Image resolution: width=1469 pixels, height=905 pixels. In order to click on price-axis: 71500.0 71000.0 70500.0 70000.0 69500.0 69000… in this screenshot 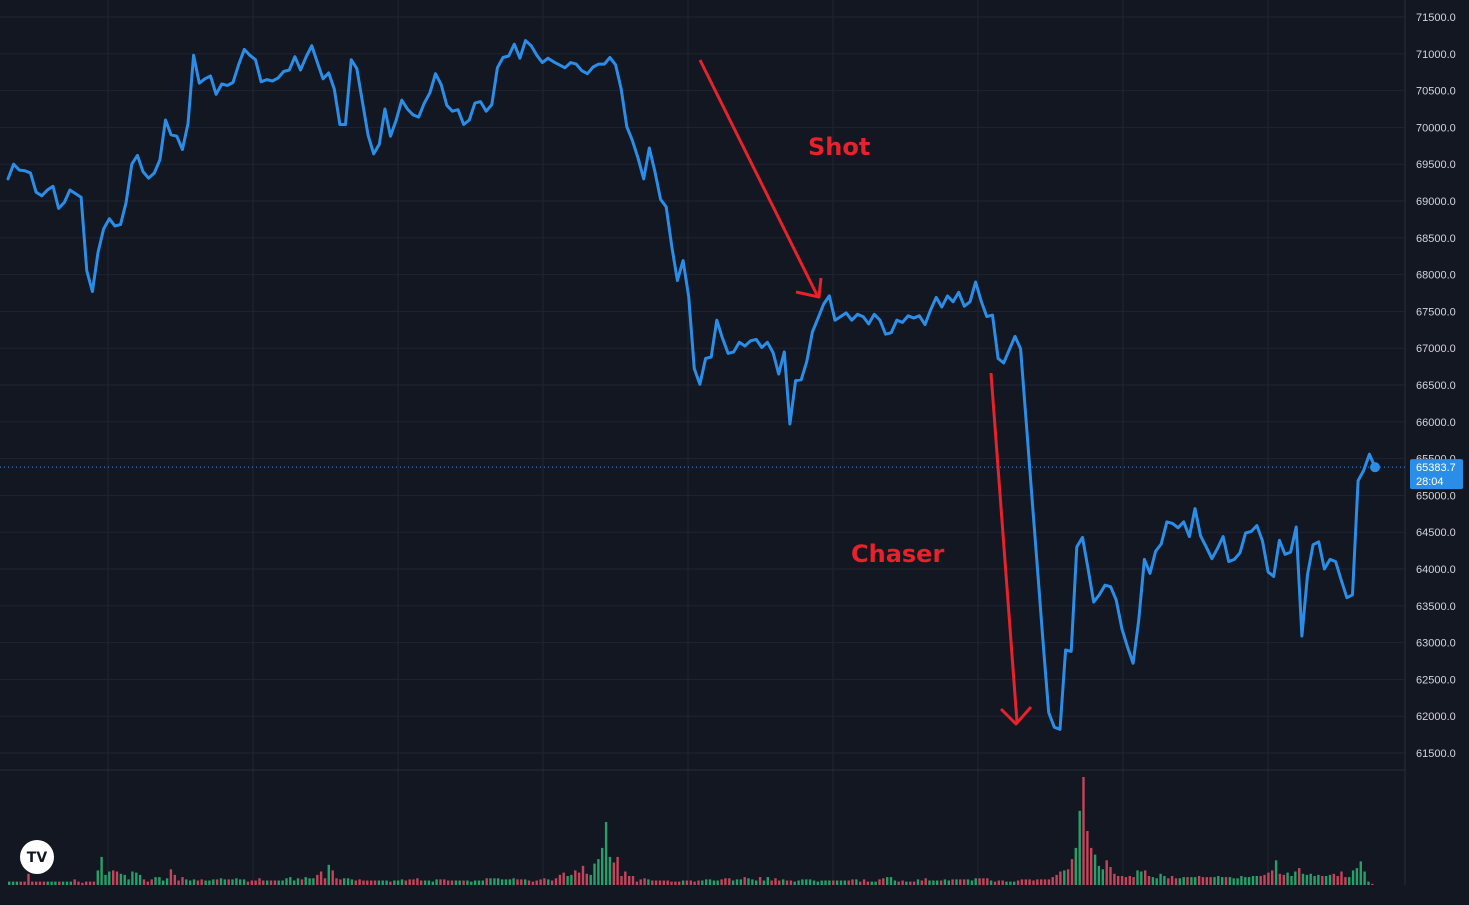, I will do `click(1436, 386)`.